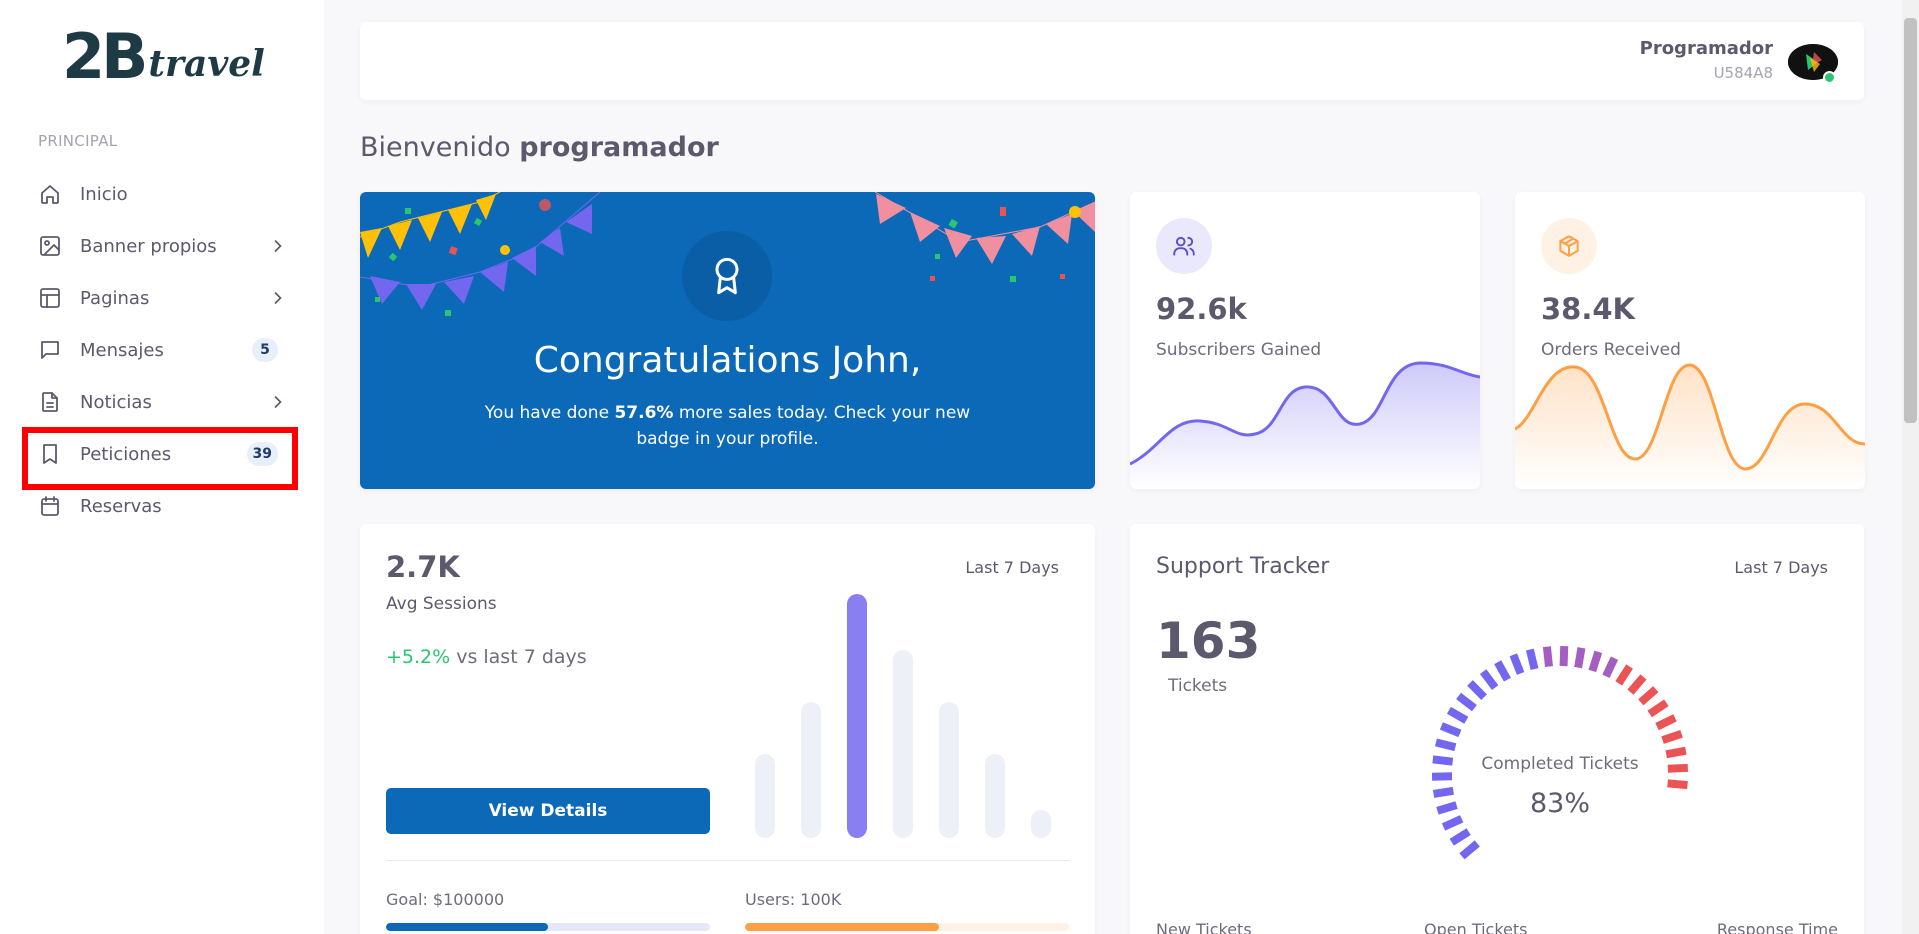  What do you see at coordinates (1813, 64) in the screenshot?
I see `avatar` at bounding box center [1813, 64].